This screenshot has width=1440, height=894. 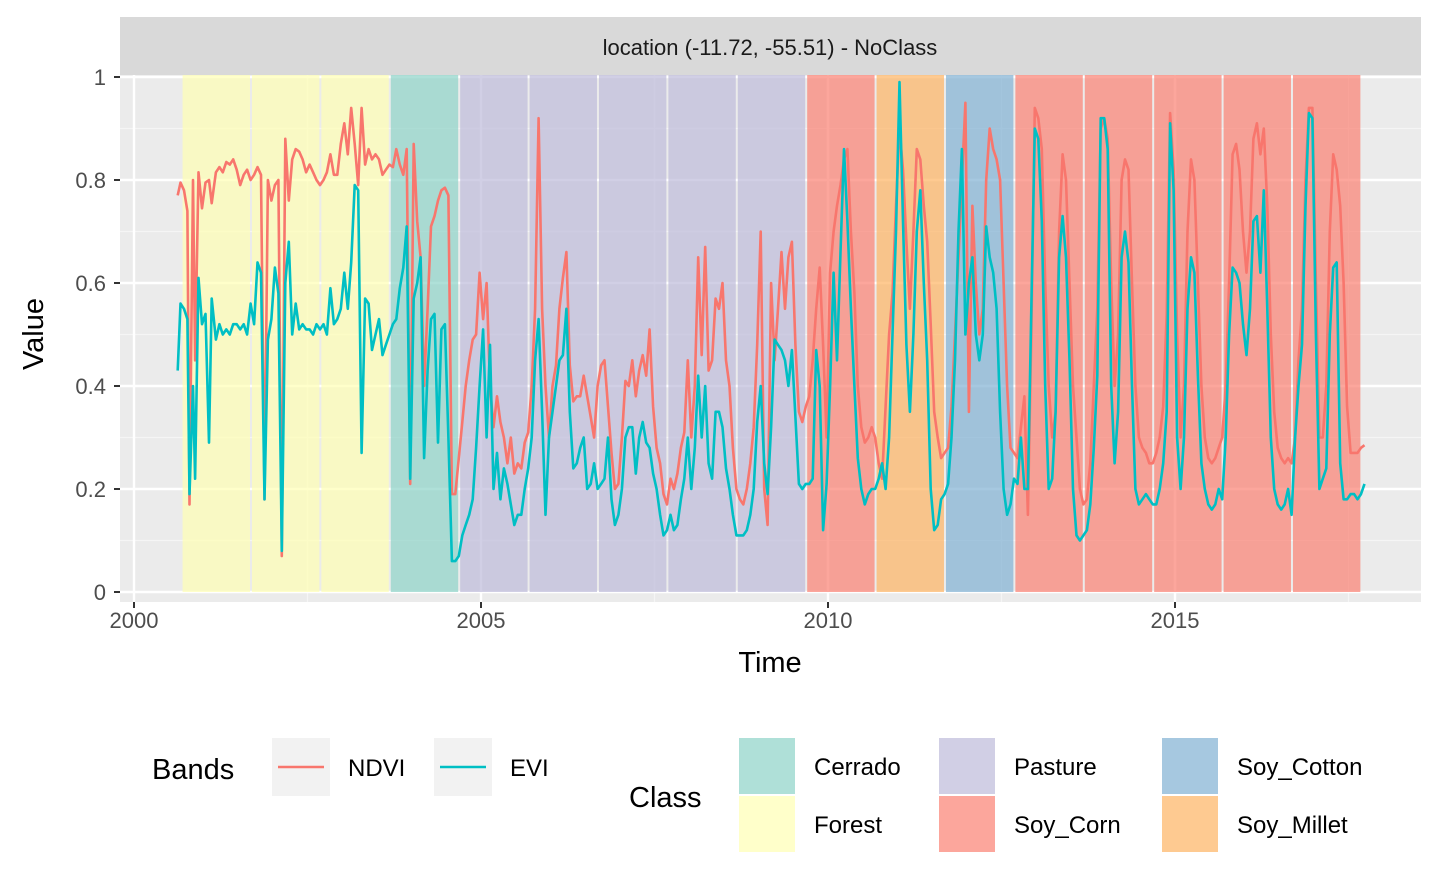 What do you see at coordinates (529, 768) in the screenshot?
I see `legend-label-evi: EVI` at bounding box center [529, 768].